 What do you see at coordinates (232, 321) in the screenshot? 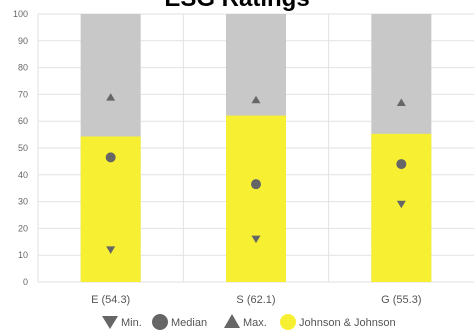
I see `legend-swatch-triangle-up` at bounding box center [232, 321].